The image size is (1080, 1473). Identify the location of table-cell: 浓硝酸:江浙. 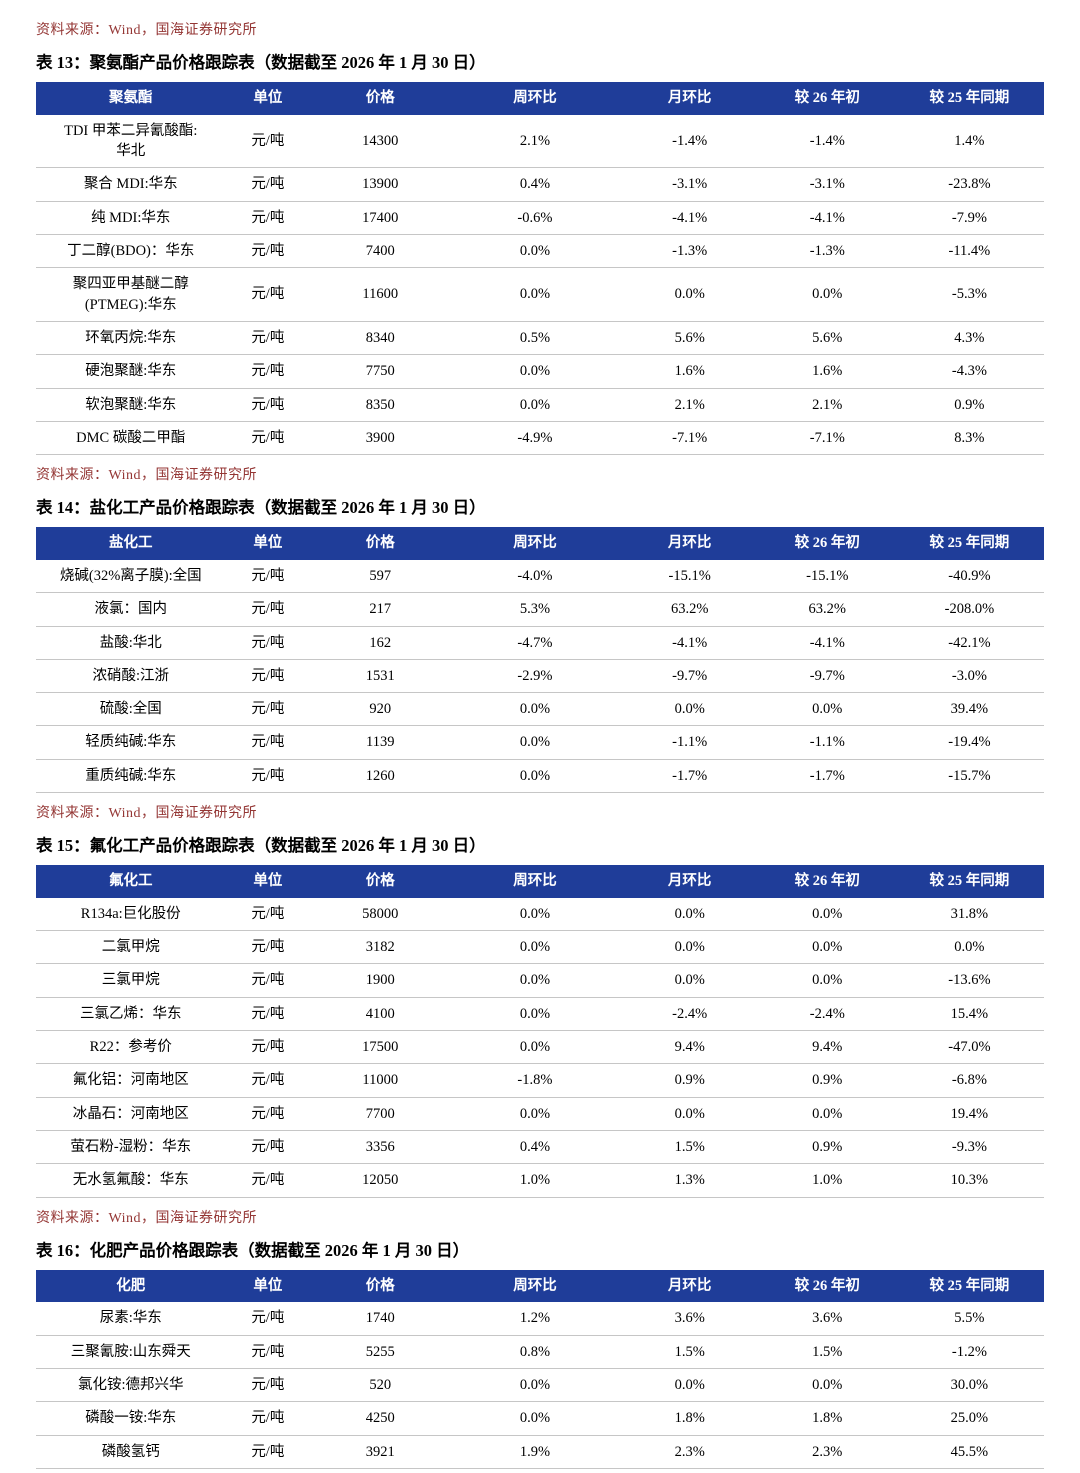
(131, 676).